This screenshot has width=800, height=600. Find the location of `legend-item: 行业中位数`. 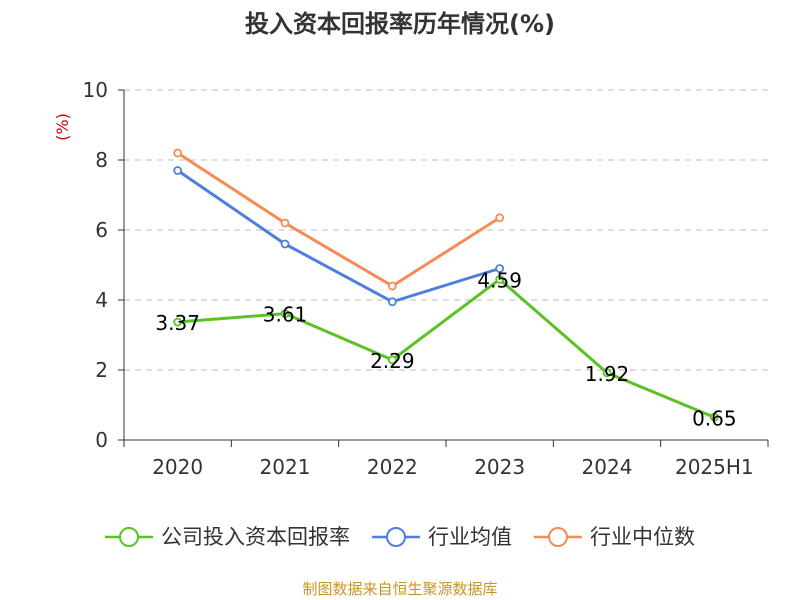

legend-item: 行业中位数 is located at coordinates (614, 537).